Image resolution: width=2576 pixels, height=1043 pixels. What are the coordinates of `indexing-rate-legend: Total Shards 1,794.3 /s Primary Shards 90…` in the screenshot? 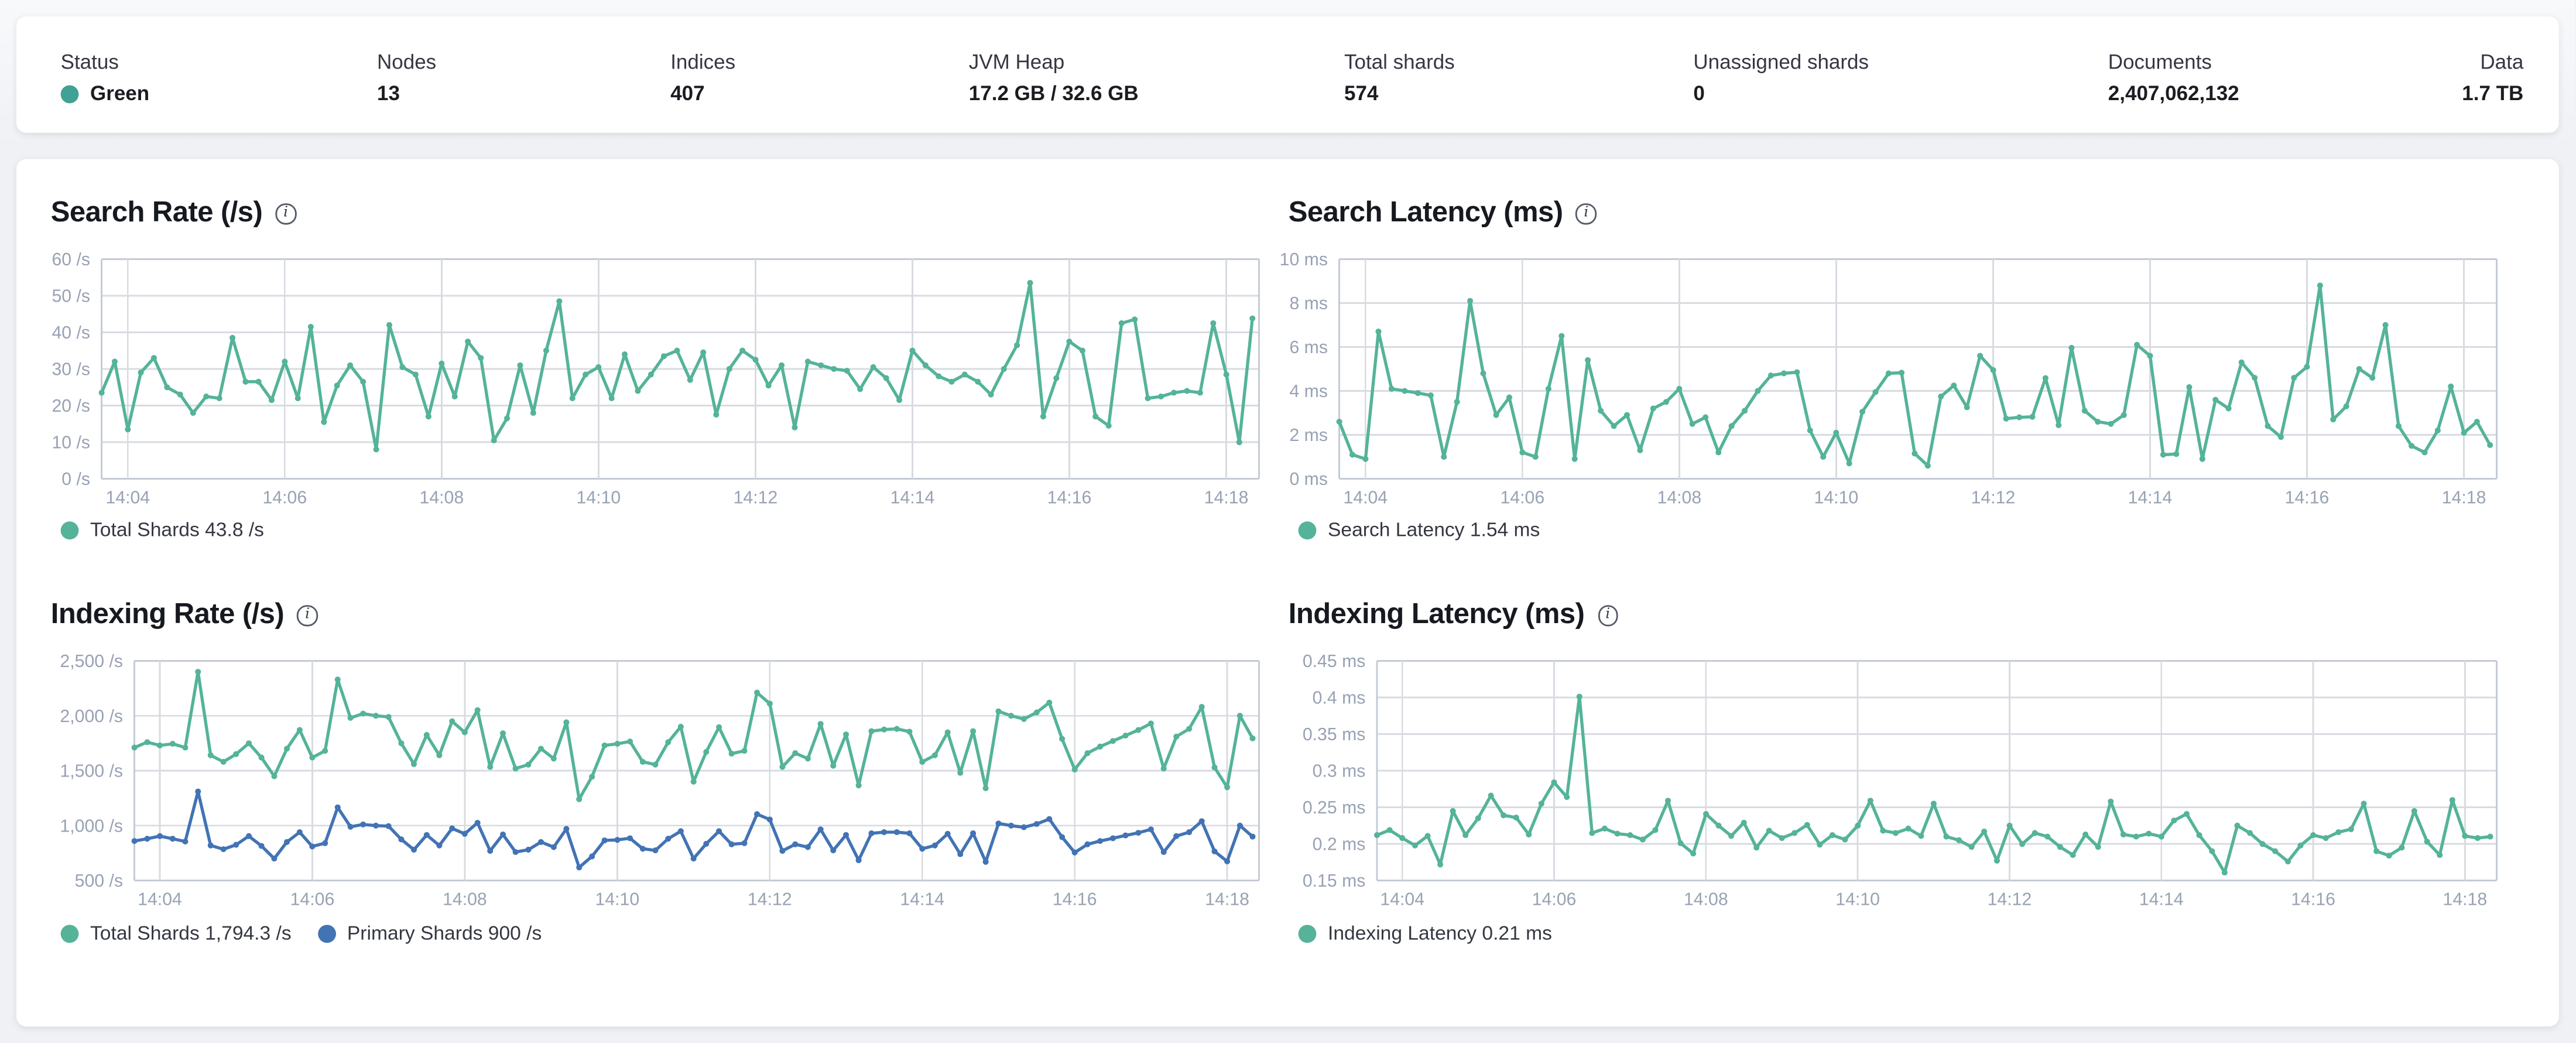 It's located at (301, 933).